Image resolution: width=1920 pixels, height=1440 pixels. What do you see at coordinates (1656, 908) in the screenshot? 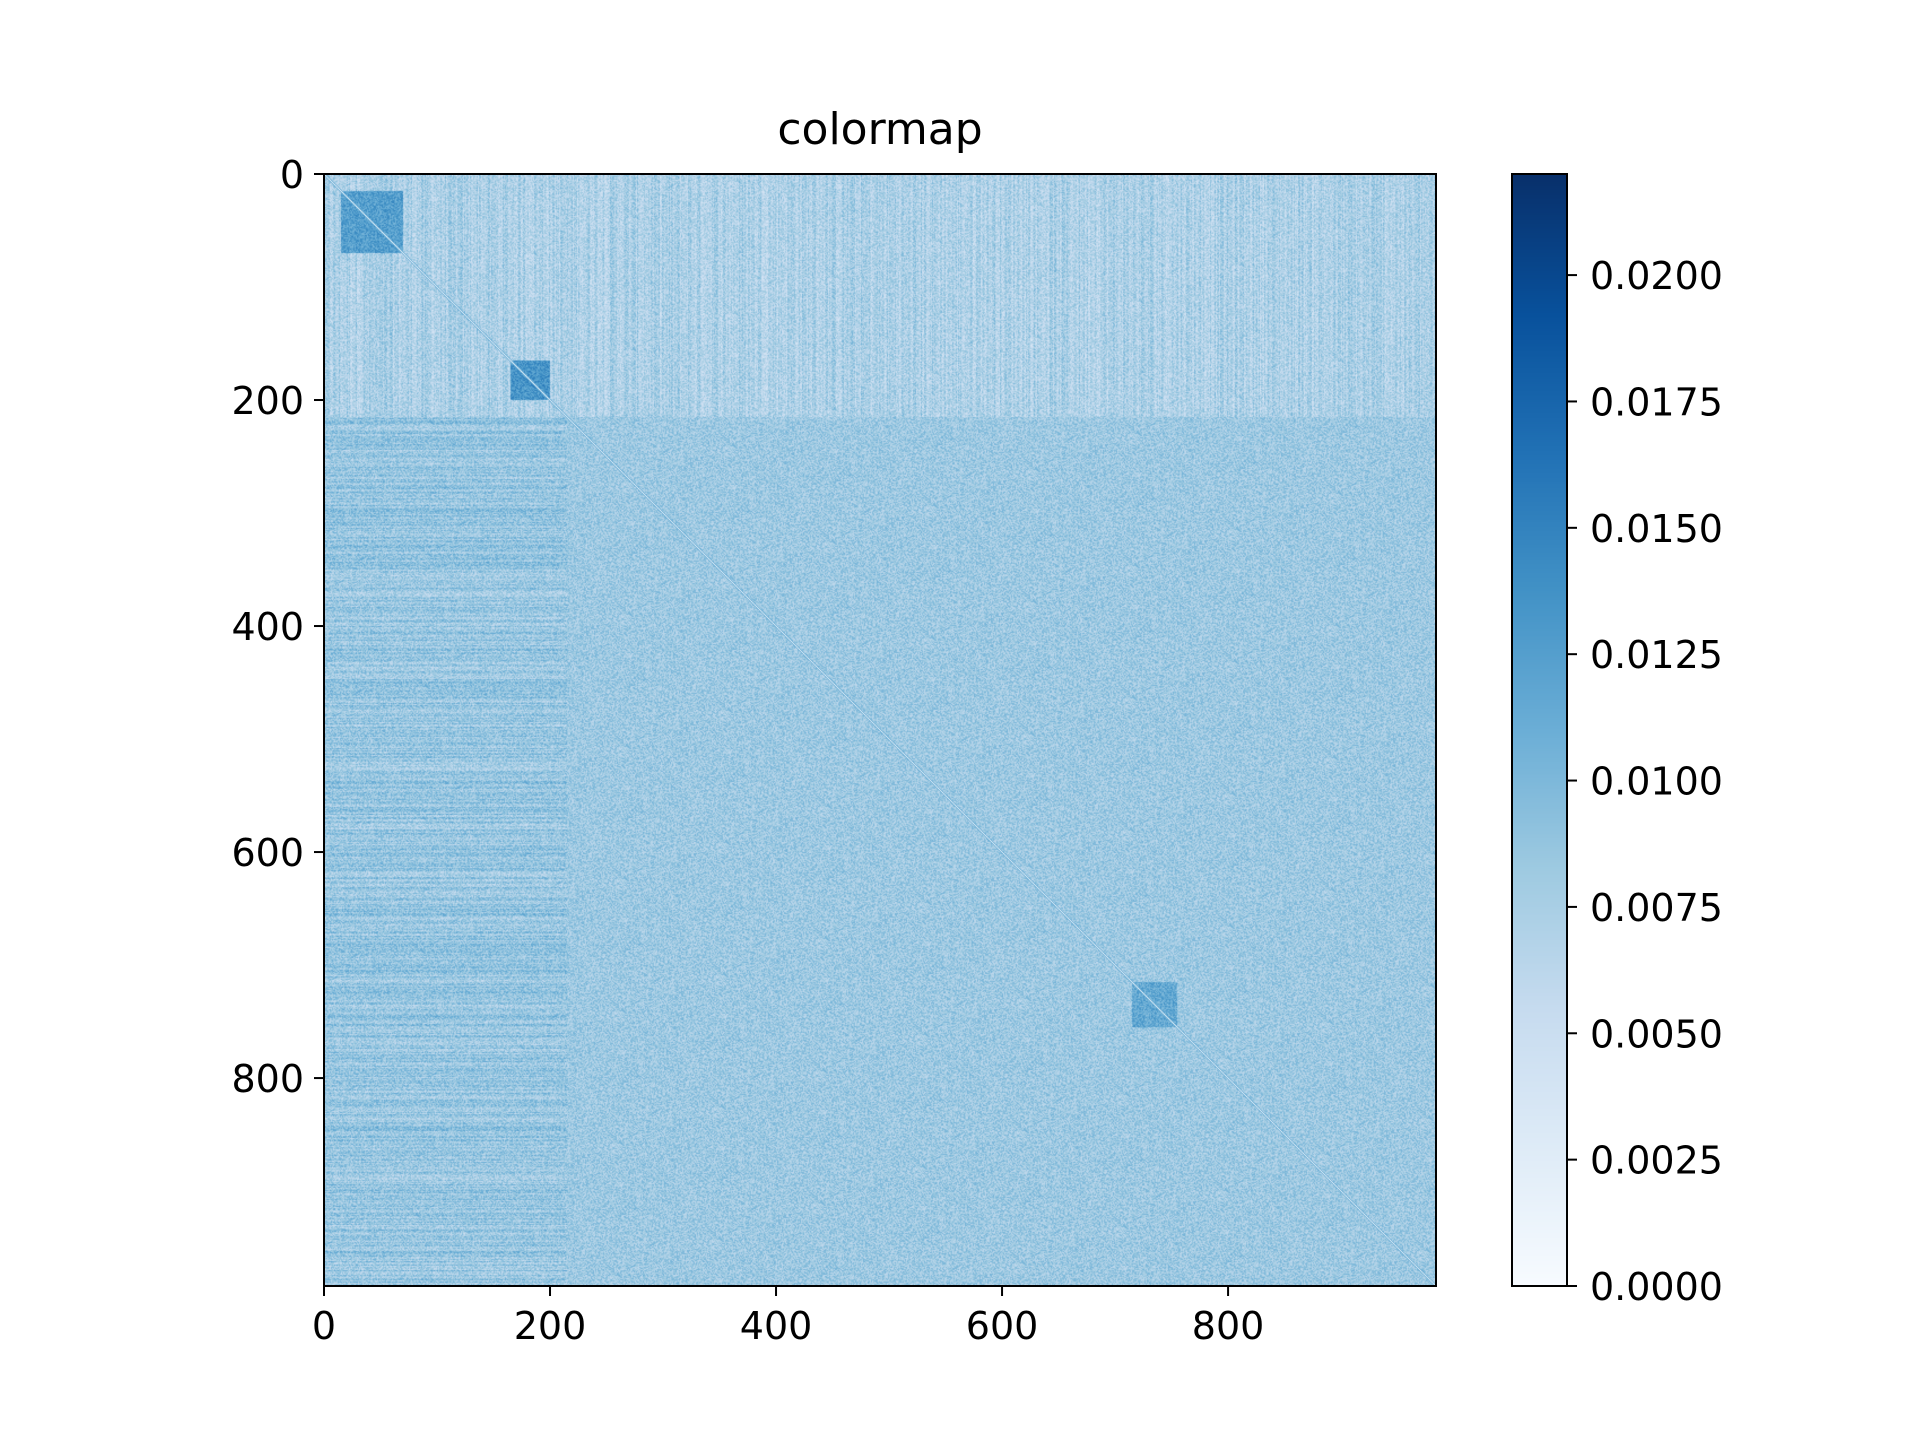
I see `colorbar-tick-label: 0.0075` at bounding box center [1656, 908].